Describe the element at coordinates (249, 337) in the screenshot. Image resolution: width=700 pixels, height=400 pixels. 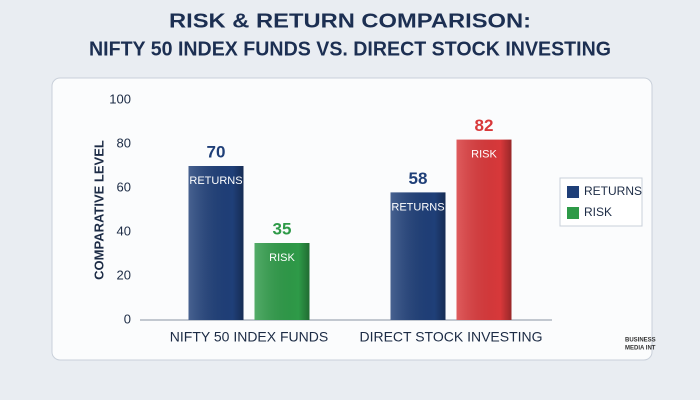
I see `x-tick-label: NIFTY 50 INDEX FUNDS` at that location.